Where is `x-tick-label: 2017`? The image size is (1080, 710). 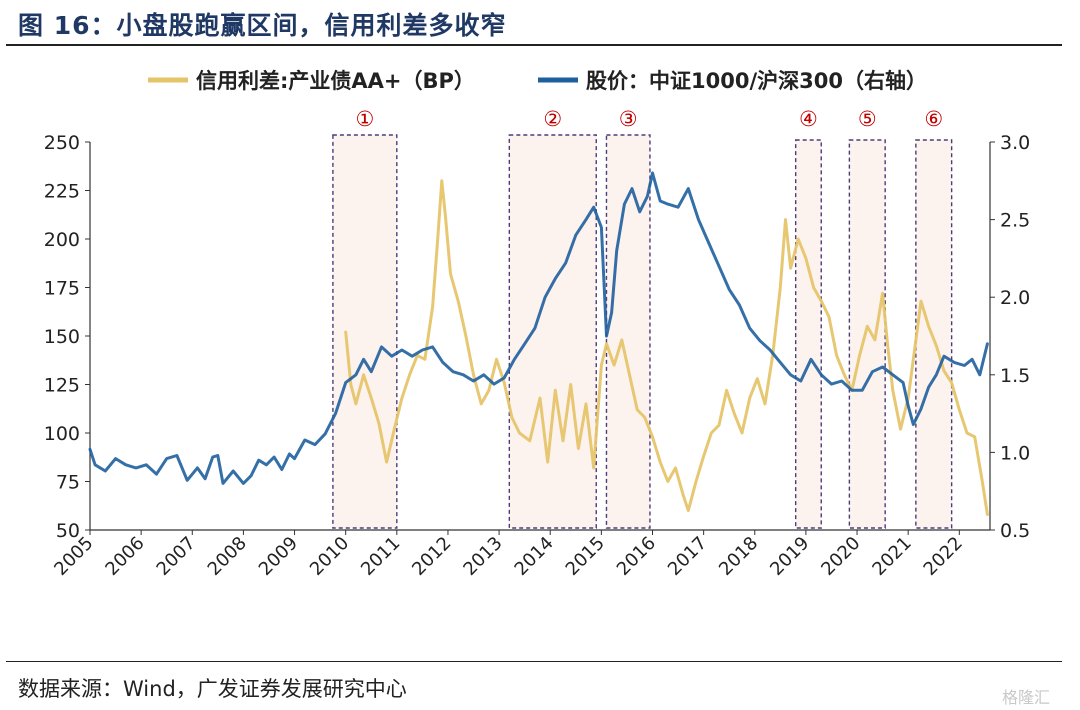 x-tick-label: 2017 is located at coordinates (687, 556).